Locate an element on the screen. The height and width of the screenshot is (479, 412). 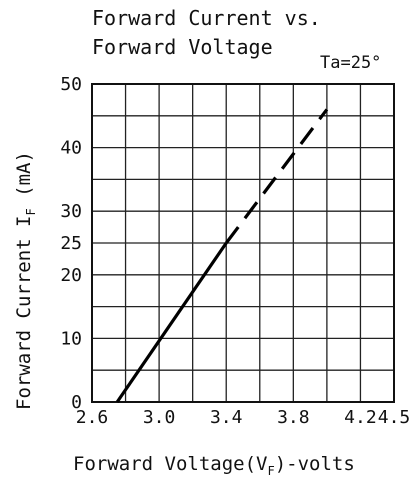
x-tick-label: 3.8 is located at coordinates (293, 417).